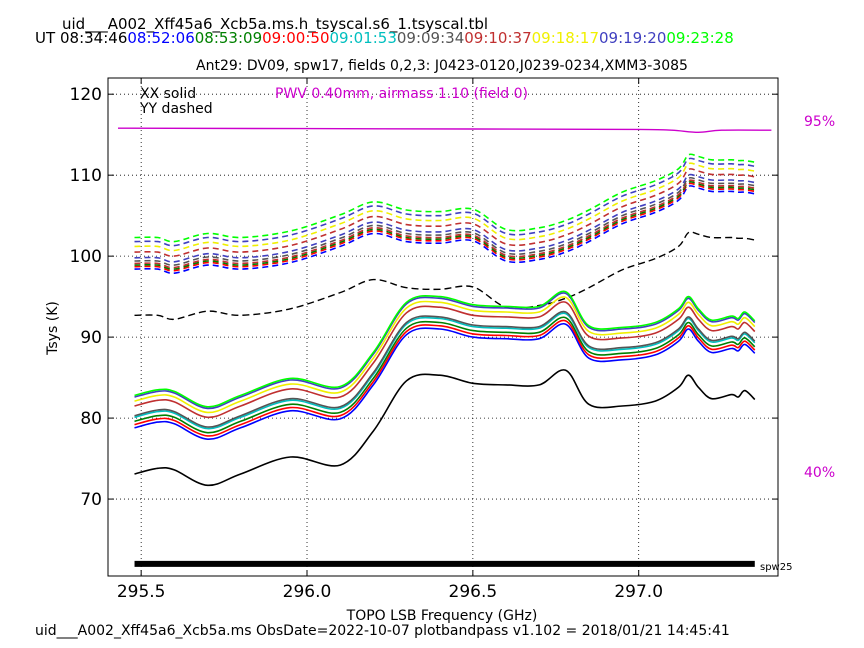 This screenshot has height=648, width=864. Describe the element at coordinates (86, 176) in the screenshot. I see `y-tick-label: 110` at that location.